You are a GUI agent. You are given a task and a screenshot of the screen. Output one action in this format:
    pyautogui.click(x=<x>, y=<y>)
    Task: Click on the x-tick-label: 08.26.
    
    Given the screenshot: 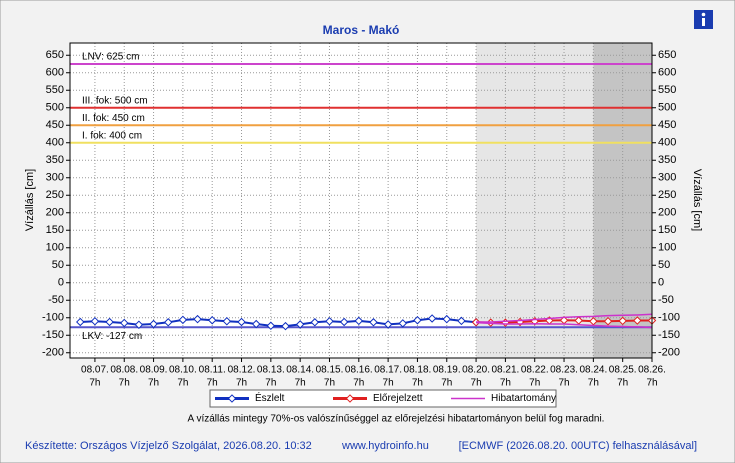 What is the action you would take?
    pyautogui.click(x=652, y=370)
    